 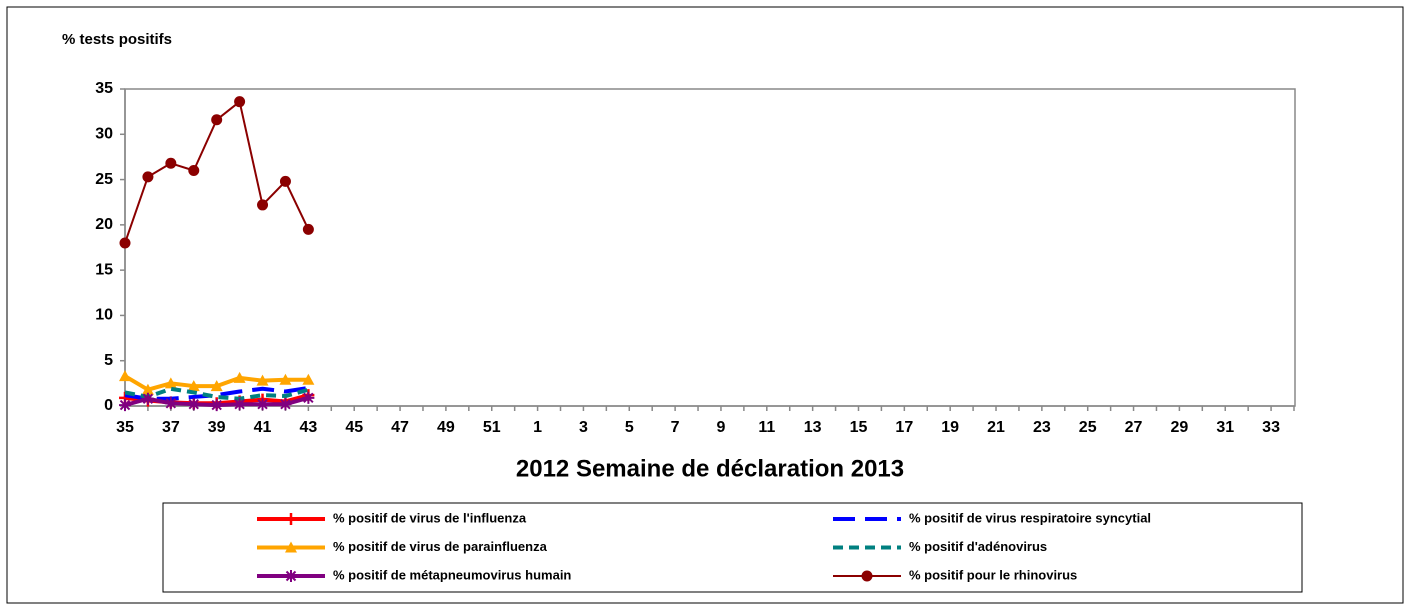 What do you see at coordinates (1271, 427) in the screenshot?
I see `x-tick-label: 33` at bounding box center [1271, 427].